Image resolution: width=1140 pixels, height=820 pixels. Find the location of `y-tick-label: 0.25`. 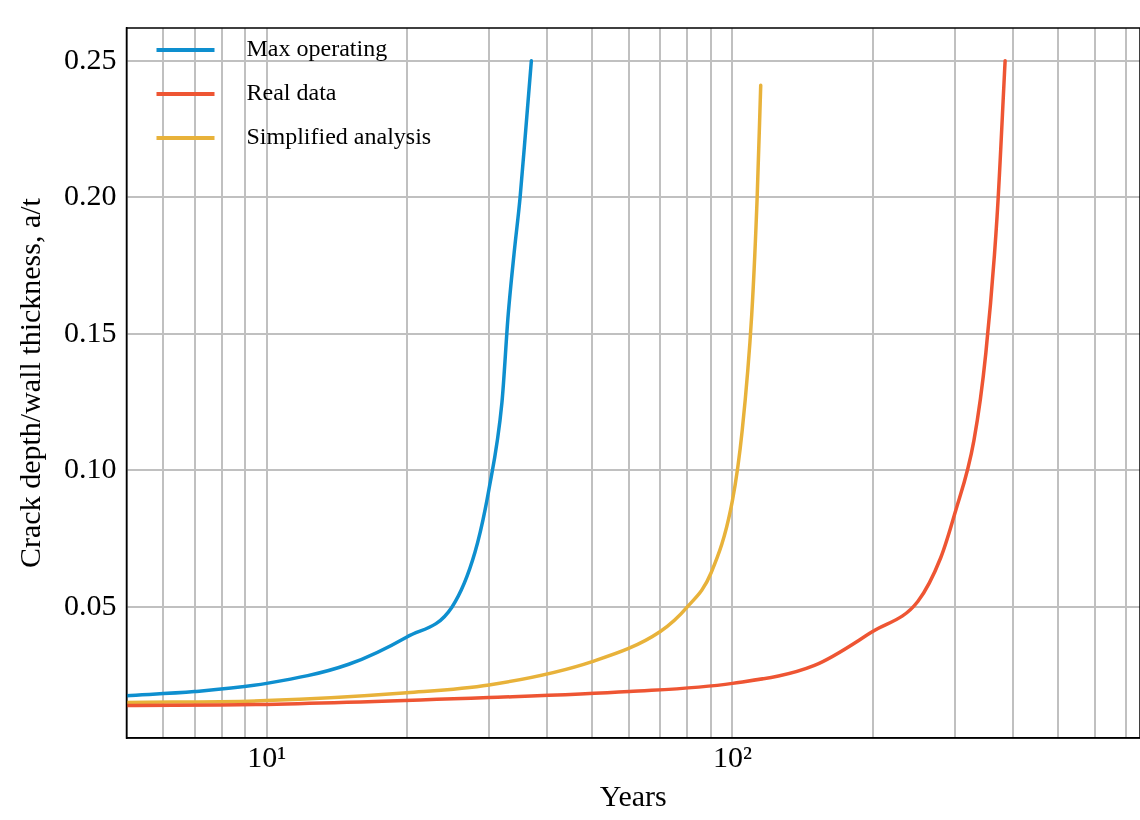

y-tick-label: 0.25 is located at coordinates (90, 58).